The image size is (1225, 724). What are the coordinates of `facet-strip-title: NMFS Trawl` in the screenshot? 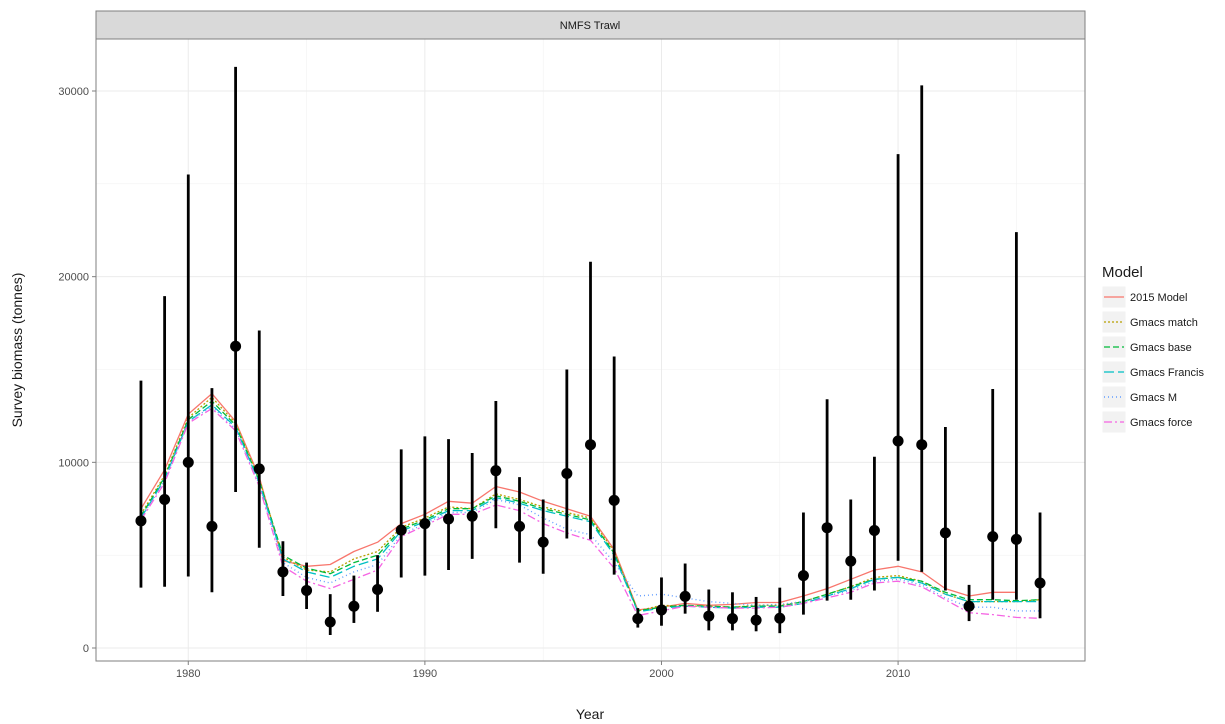 It's located at (590, 26).